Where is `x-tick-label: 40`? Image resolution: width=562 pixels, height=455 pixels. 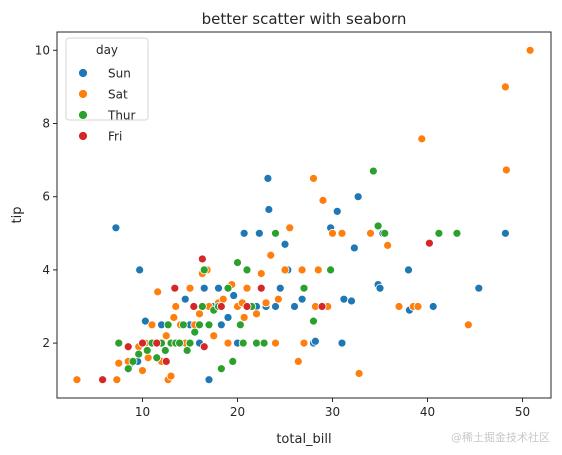 x-tick-label: 40 is located at coordinates (427, 412).